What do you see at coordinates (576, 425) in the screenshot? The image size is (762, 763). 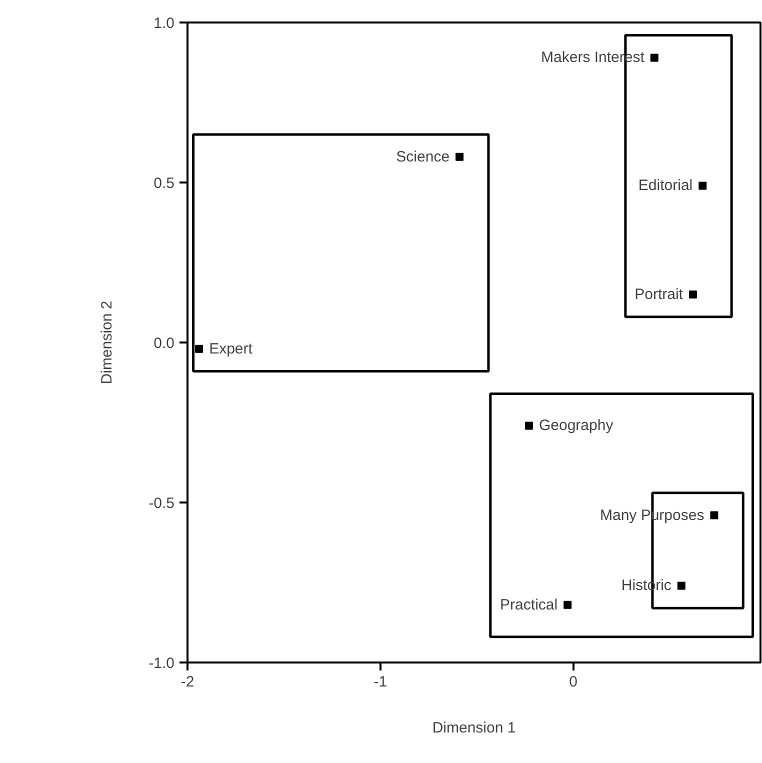 I see `annotation: Geography` at bounding box center [576, 425].